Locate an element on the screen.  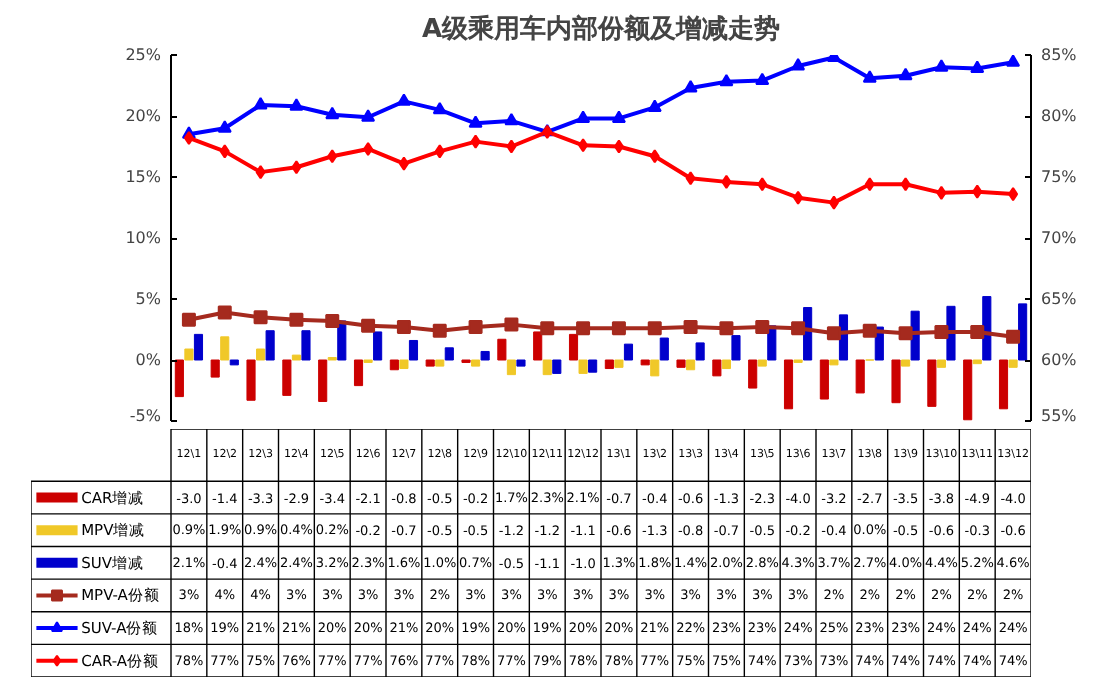
y-tick-label: 0% is located at coordinates (148, 360).